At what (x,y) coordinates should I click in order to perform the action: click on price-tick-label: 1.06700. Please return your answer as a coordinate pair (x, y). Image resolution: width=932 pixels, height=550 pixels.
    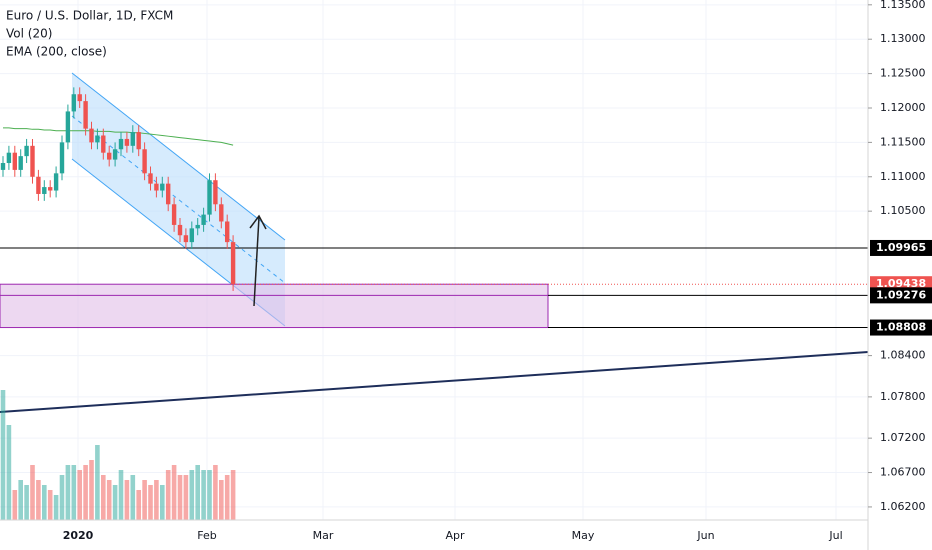
    Looking at the image, I should click on (903, 472).